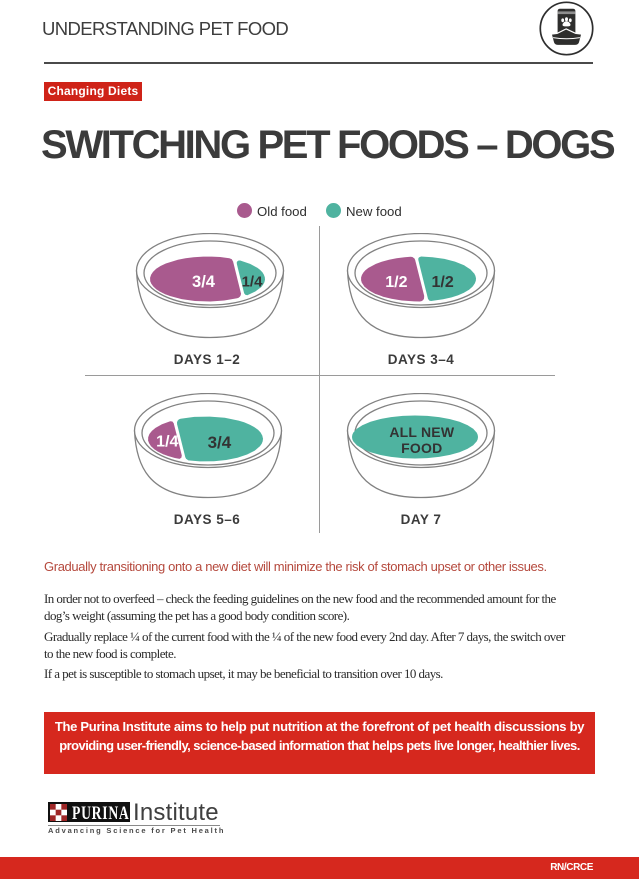  What do you see at coordinates (421, 448) in the screenshot?
I see `svg-text: FOOD` at bounding box center [421, 448].